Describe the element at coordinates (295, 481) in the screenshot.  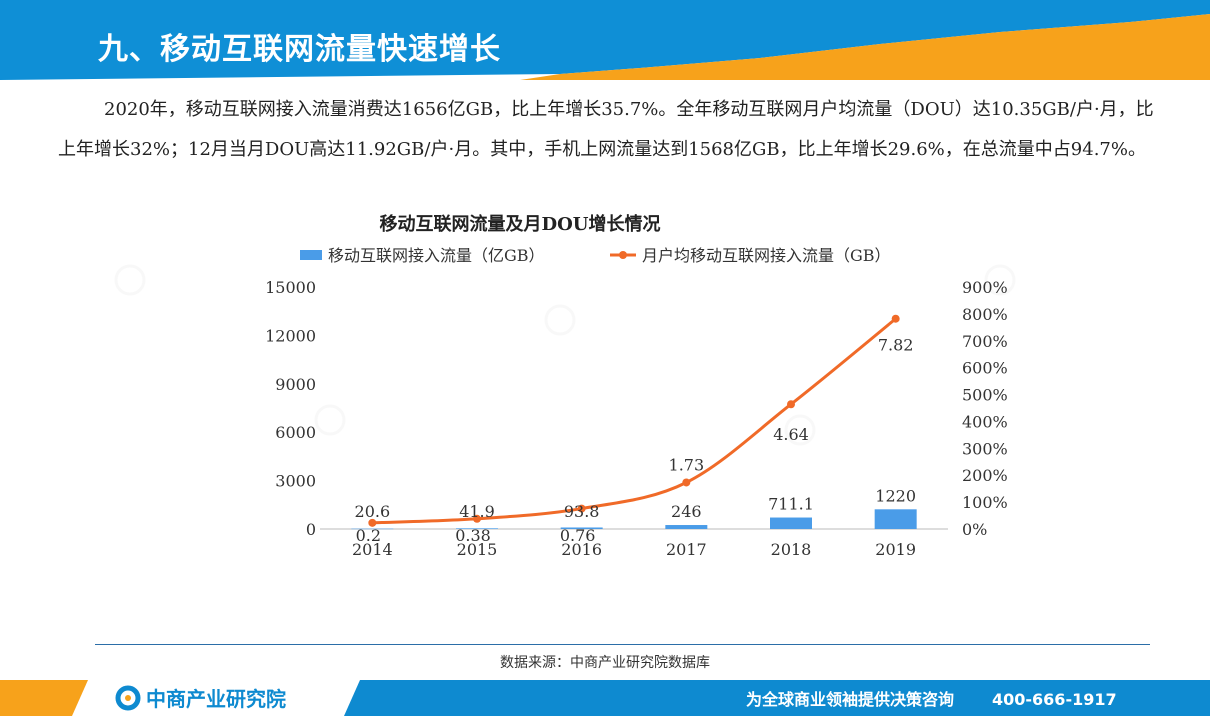
I see `left-axis-tick-label: 3000` at that location.